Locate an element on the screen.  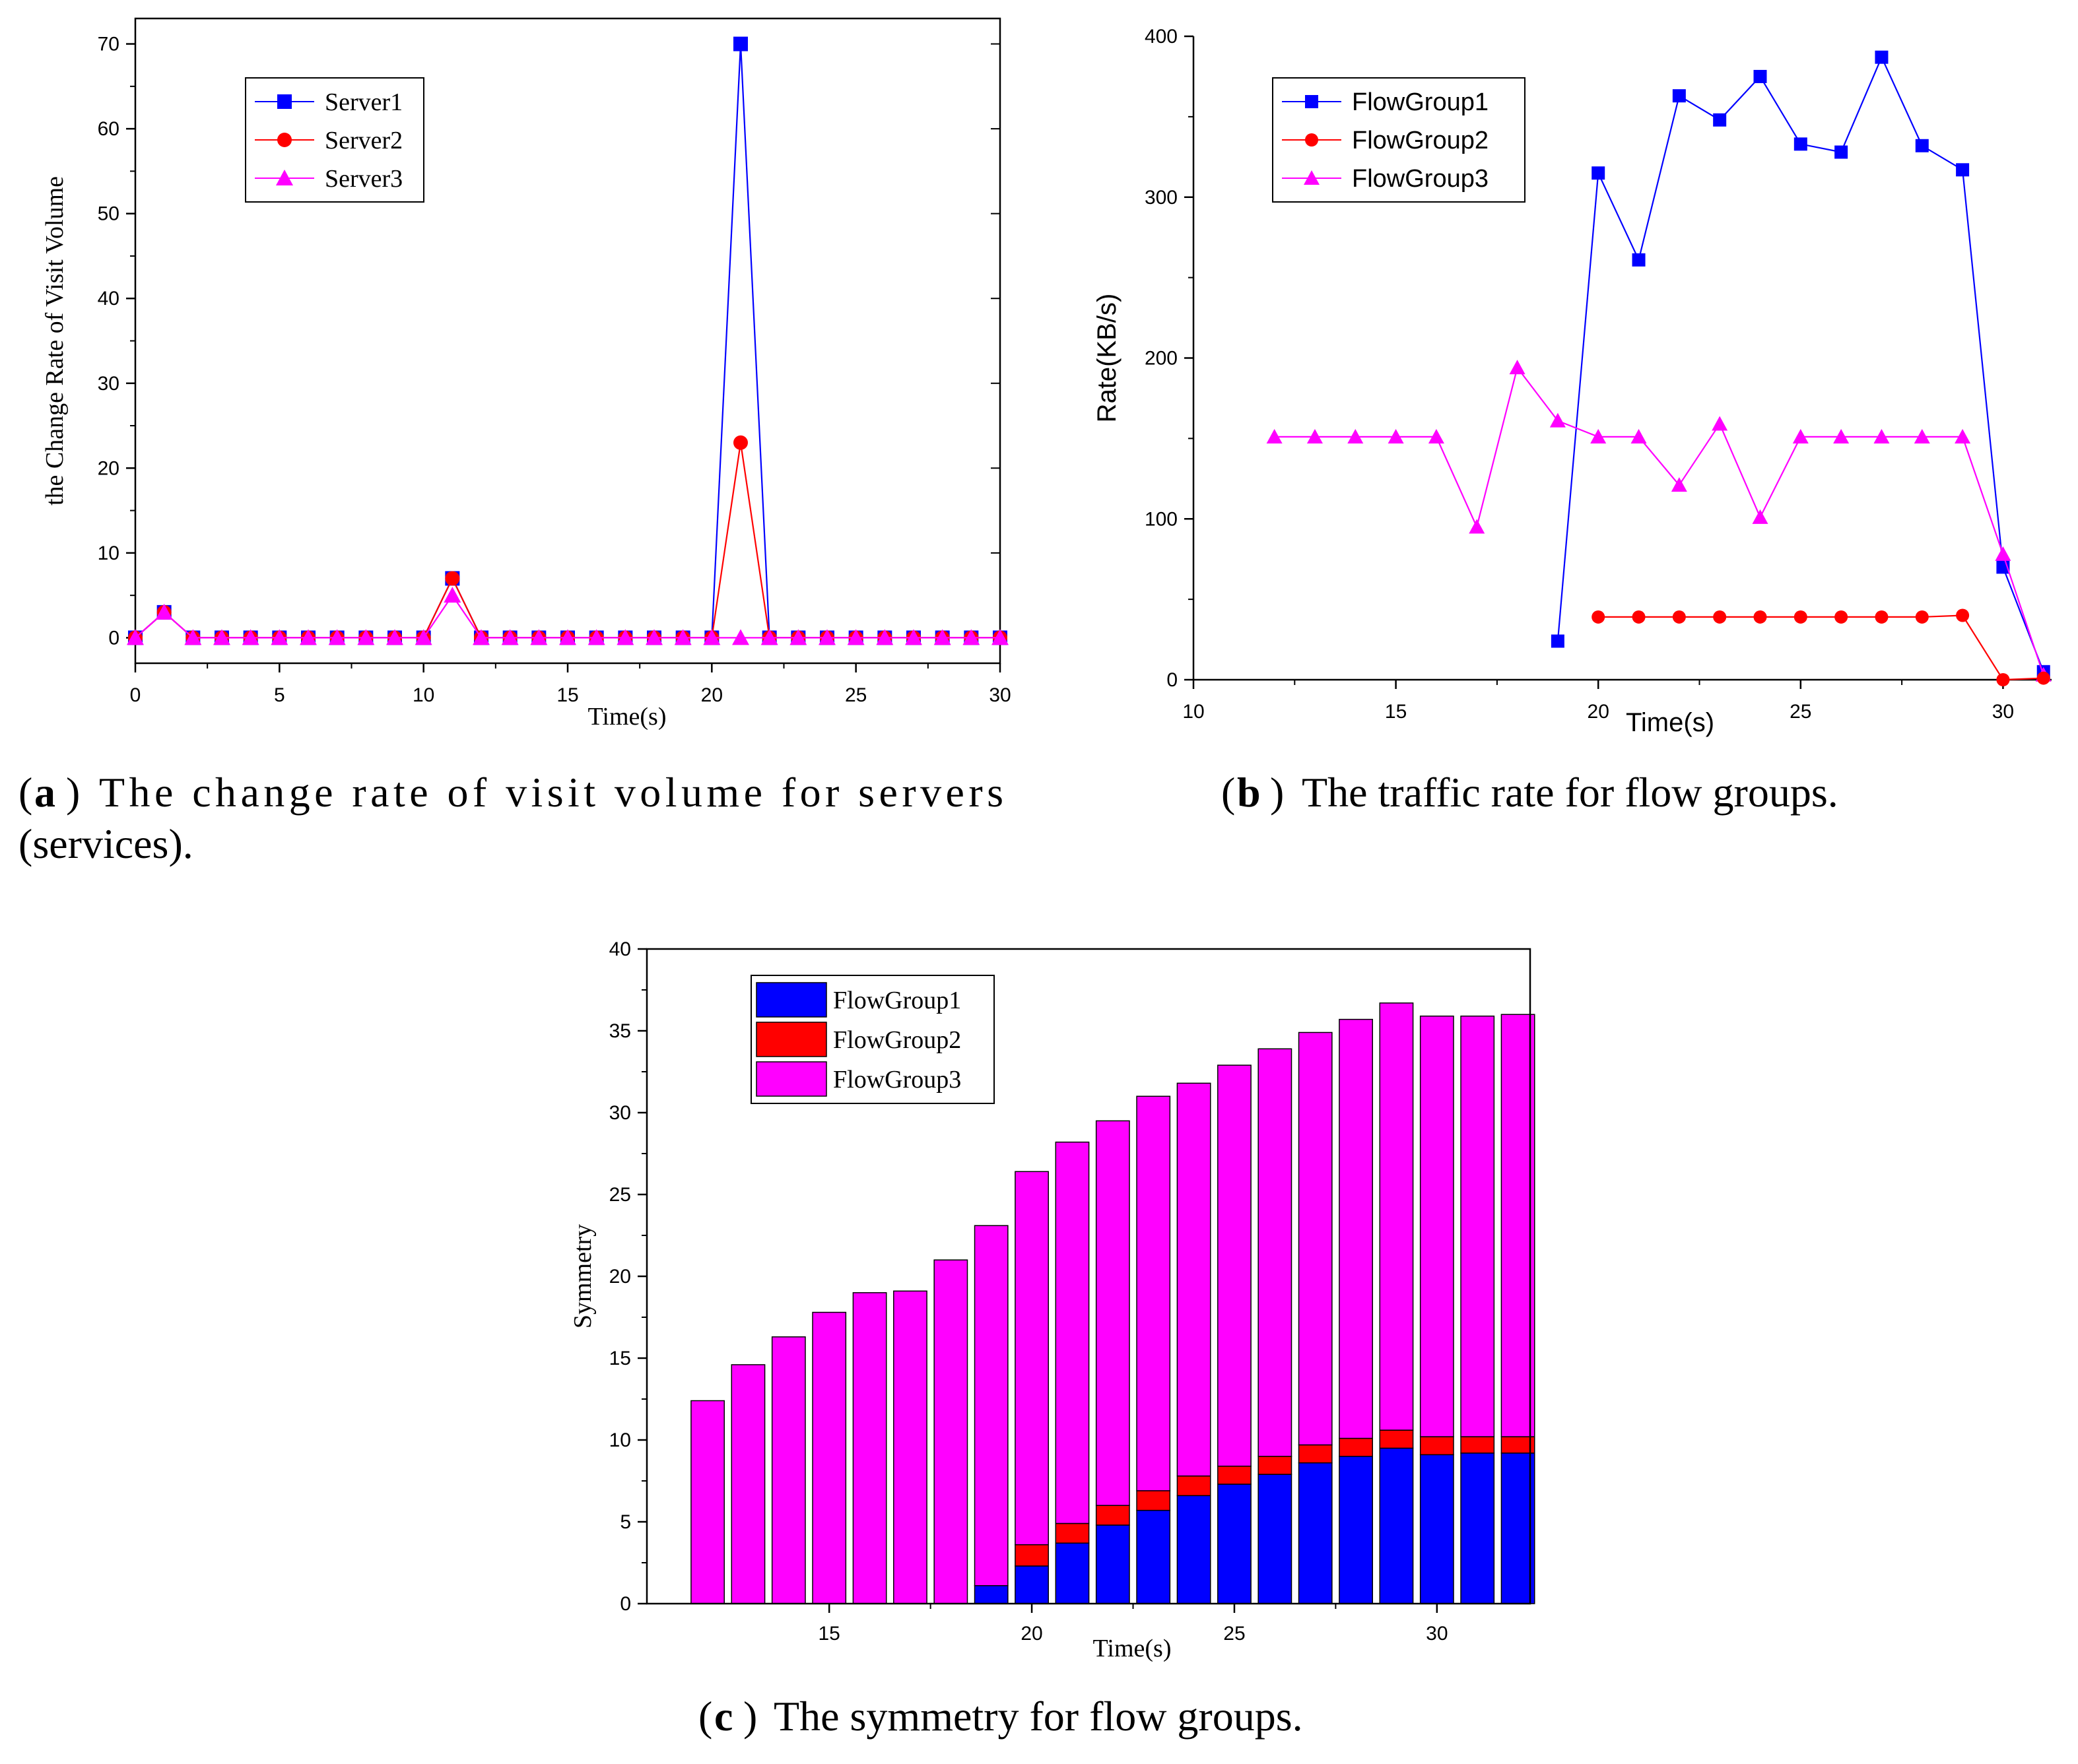
caption-c-text: The symmetry for flow groups. is located at coordinates (1038, 1717).